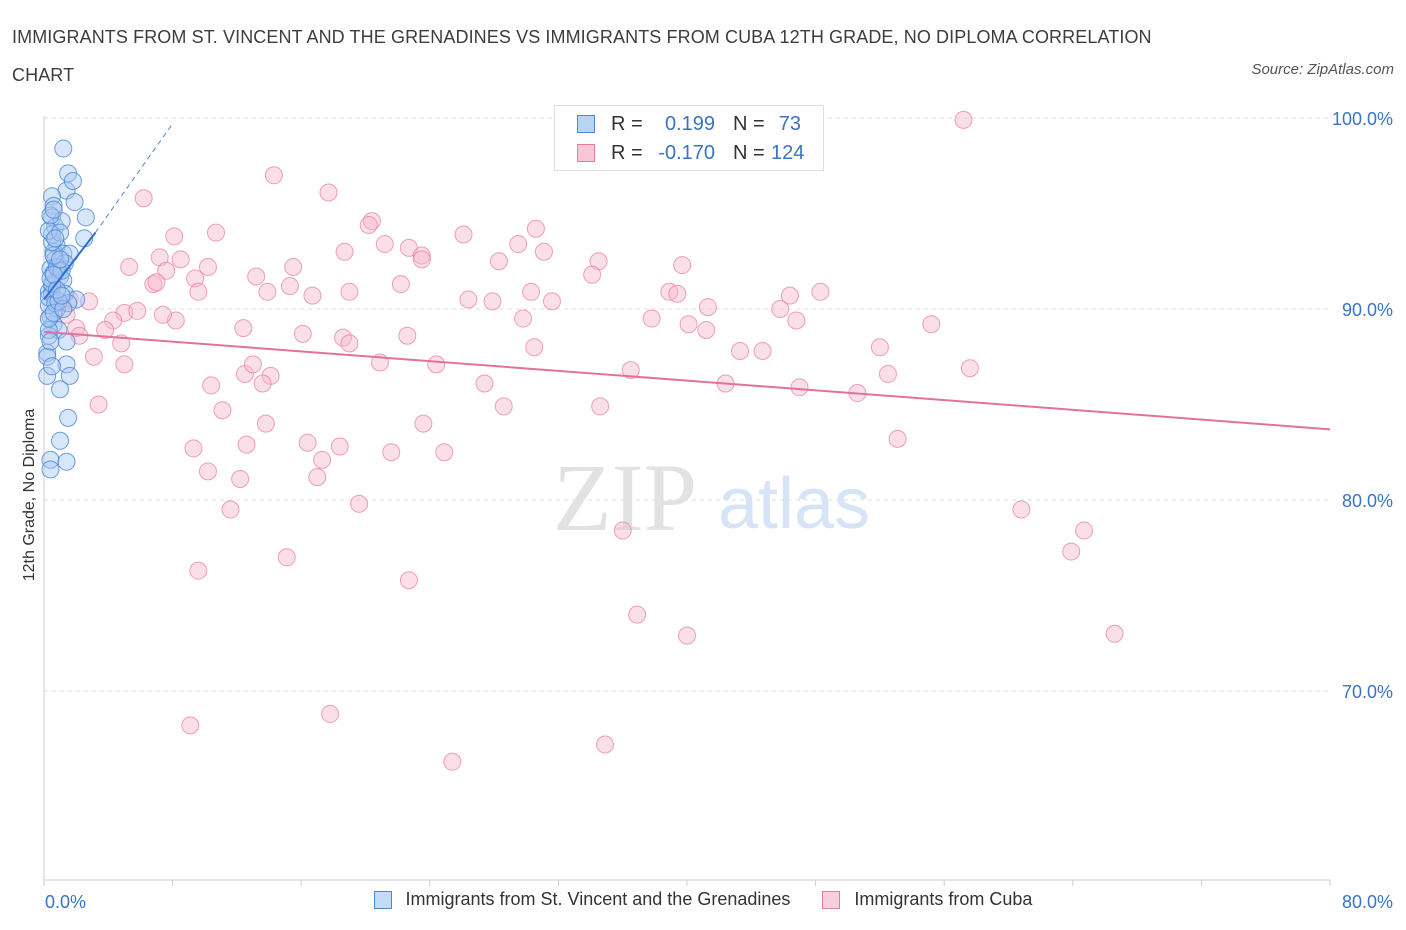 The image size is (1406, 930). I want to click on legend-swatch-pink, so click(831, 899).